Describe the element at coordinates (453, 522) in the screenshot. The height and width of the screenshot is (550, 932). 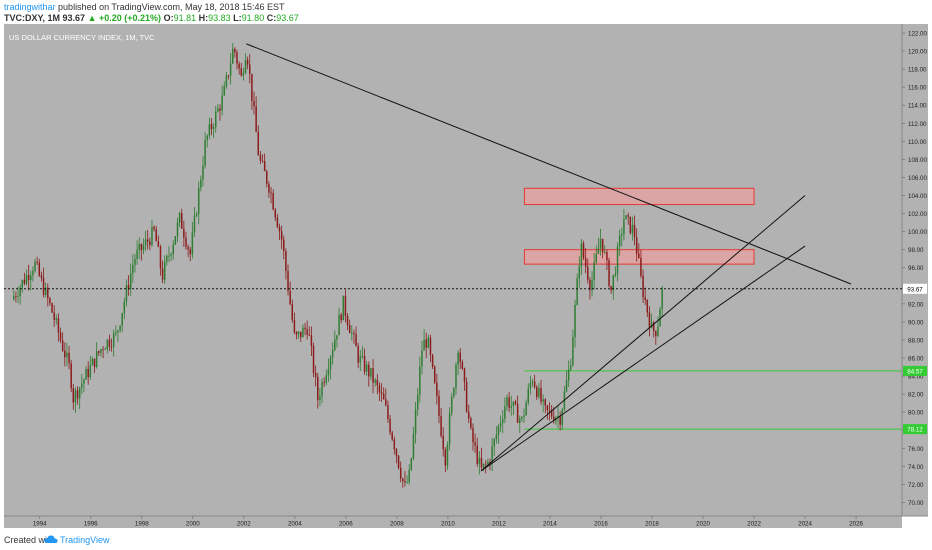
I see `time-axis-area` at that location.